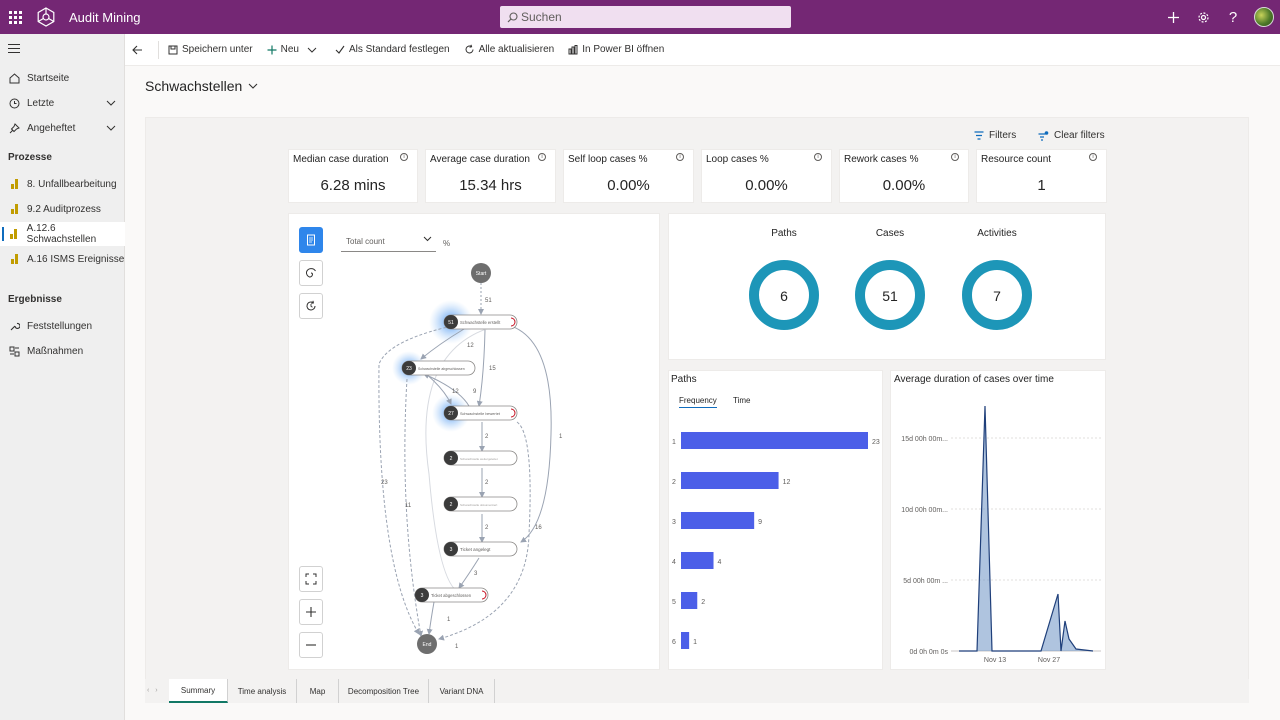 This screenshot has width=1280, height=720. I want to click on rework-view-button, so click(311, 306).